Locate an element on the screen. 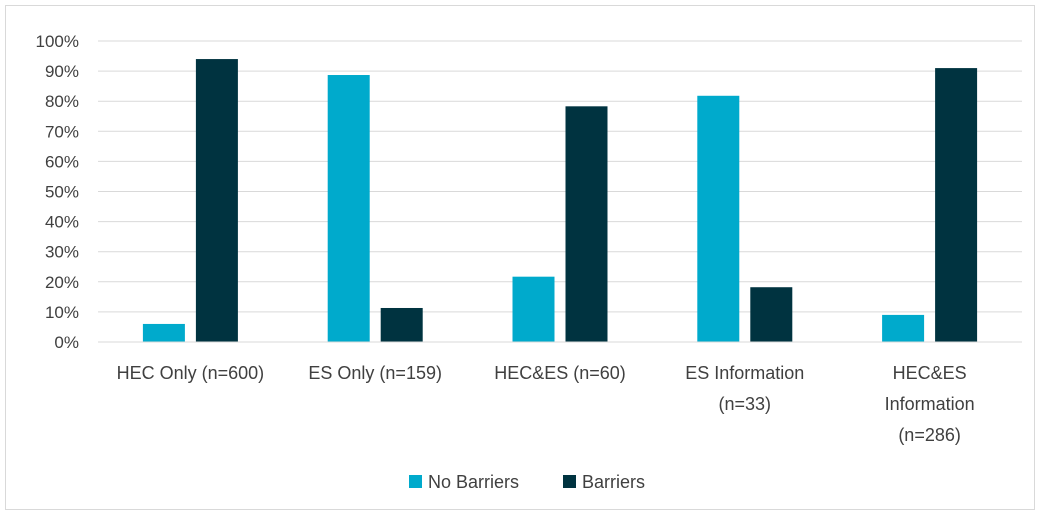  legend-label: Barriers is located at coordinates (613, 482).